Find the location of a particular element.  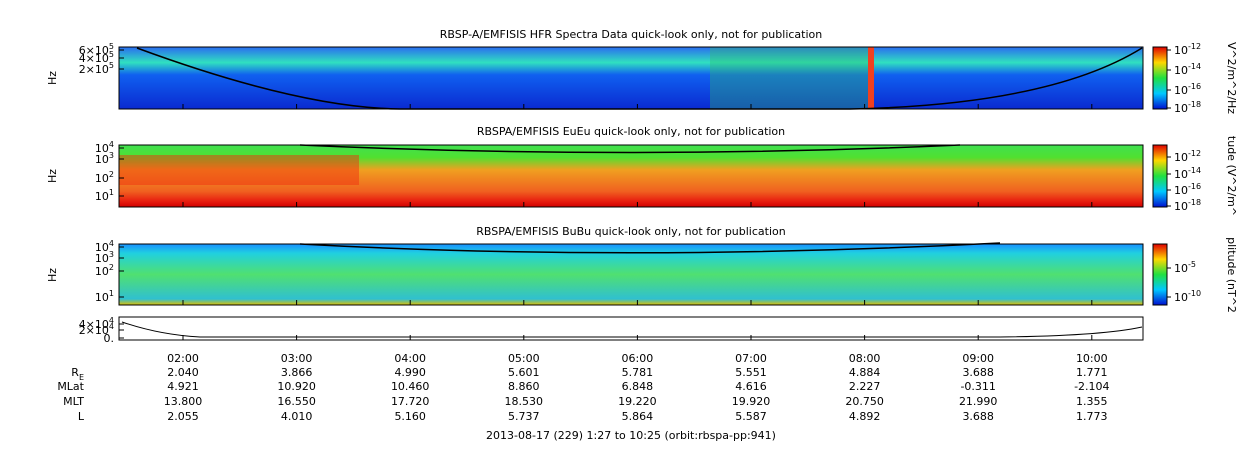

x-tick-label: 06:00 is located at coordinates (638, 358).